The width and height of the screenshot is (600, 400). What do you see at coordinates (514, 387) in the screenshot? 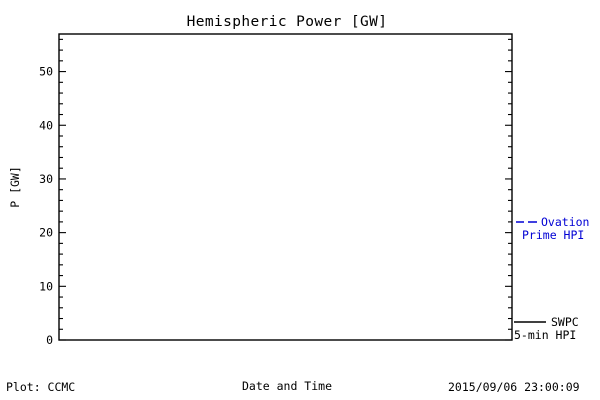
I see `plot-timestamp: 2015/09/06 23:00:09` at bounding box center [514, 387].